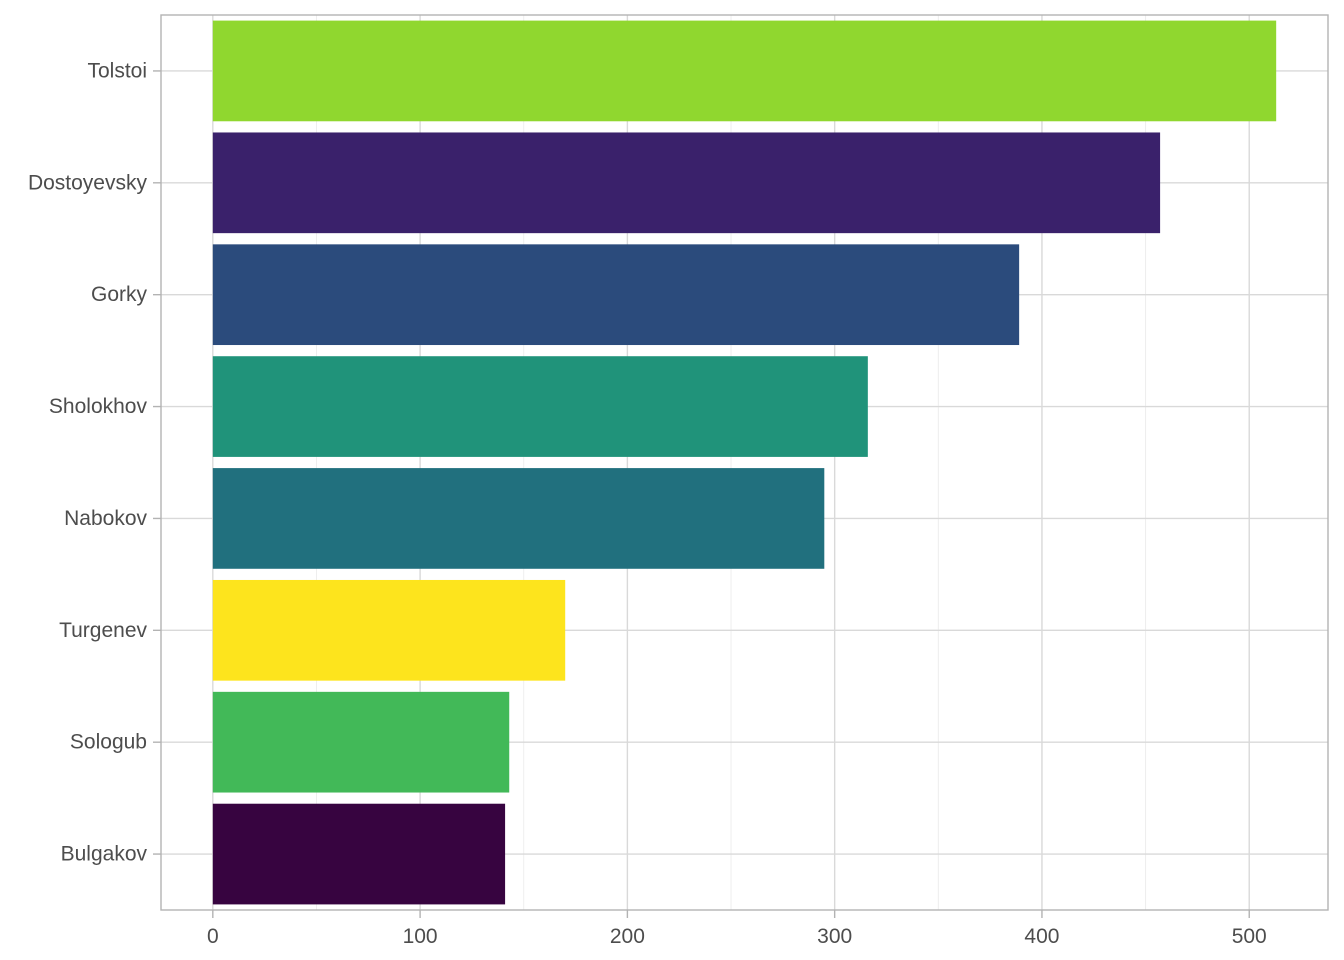 This screenshot has height=960, width=1344. I want to click on bar-nabokov, so click(518, 518).